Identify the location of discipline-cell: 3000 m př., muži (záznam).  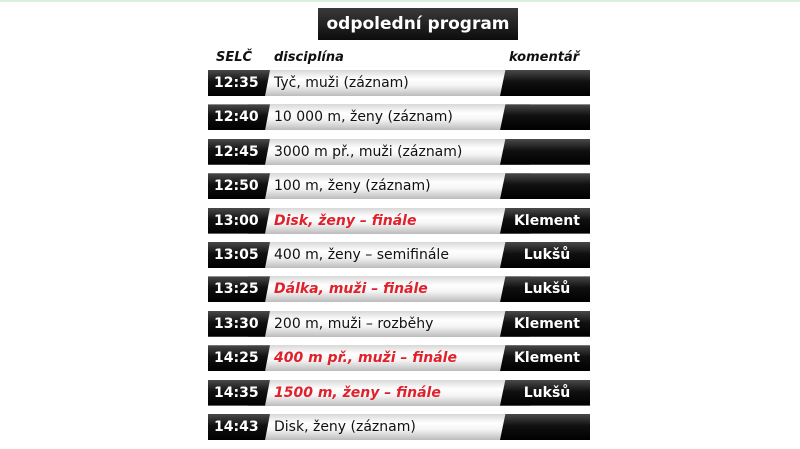
(368, 151).